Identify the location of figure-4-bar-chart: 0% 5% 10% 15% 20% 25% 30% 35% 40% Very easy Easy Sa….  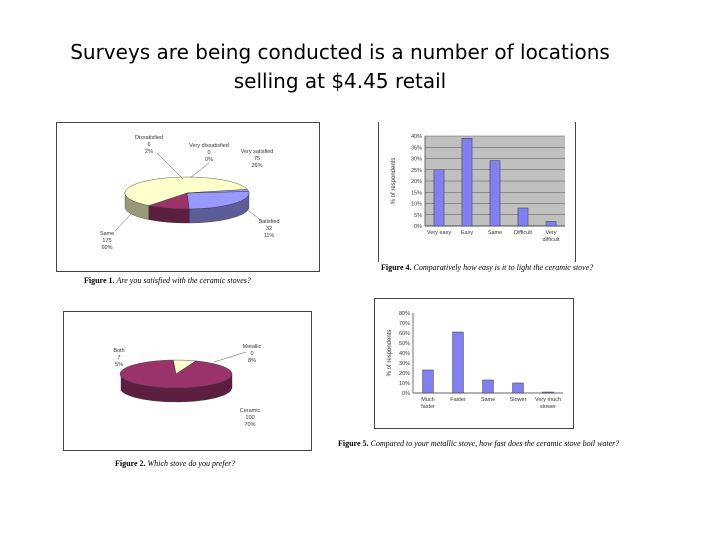
(478, 188).